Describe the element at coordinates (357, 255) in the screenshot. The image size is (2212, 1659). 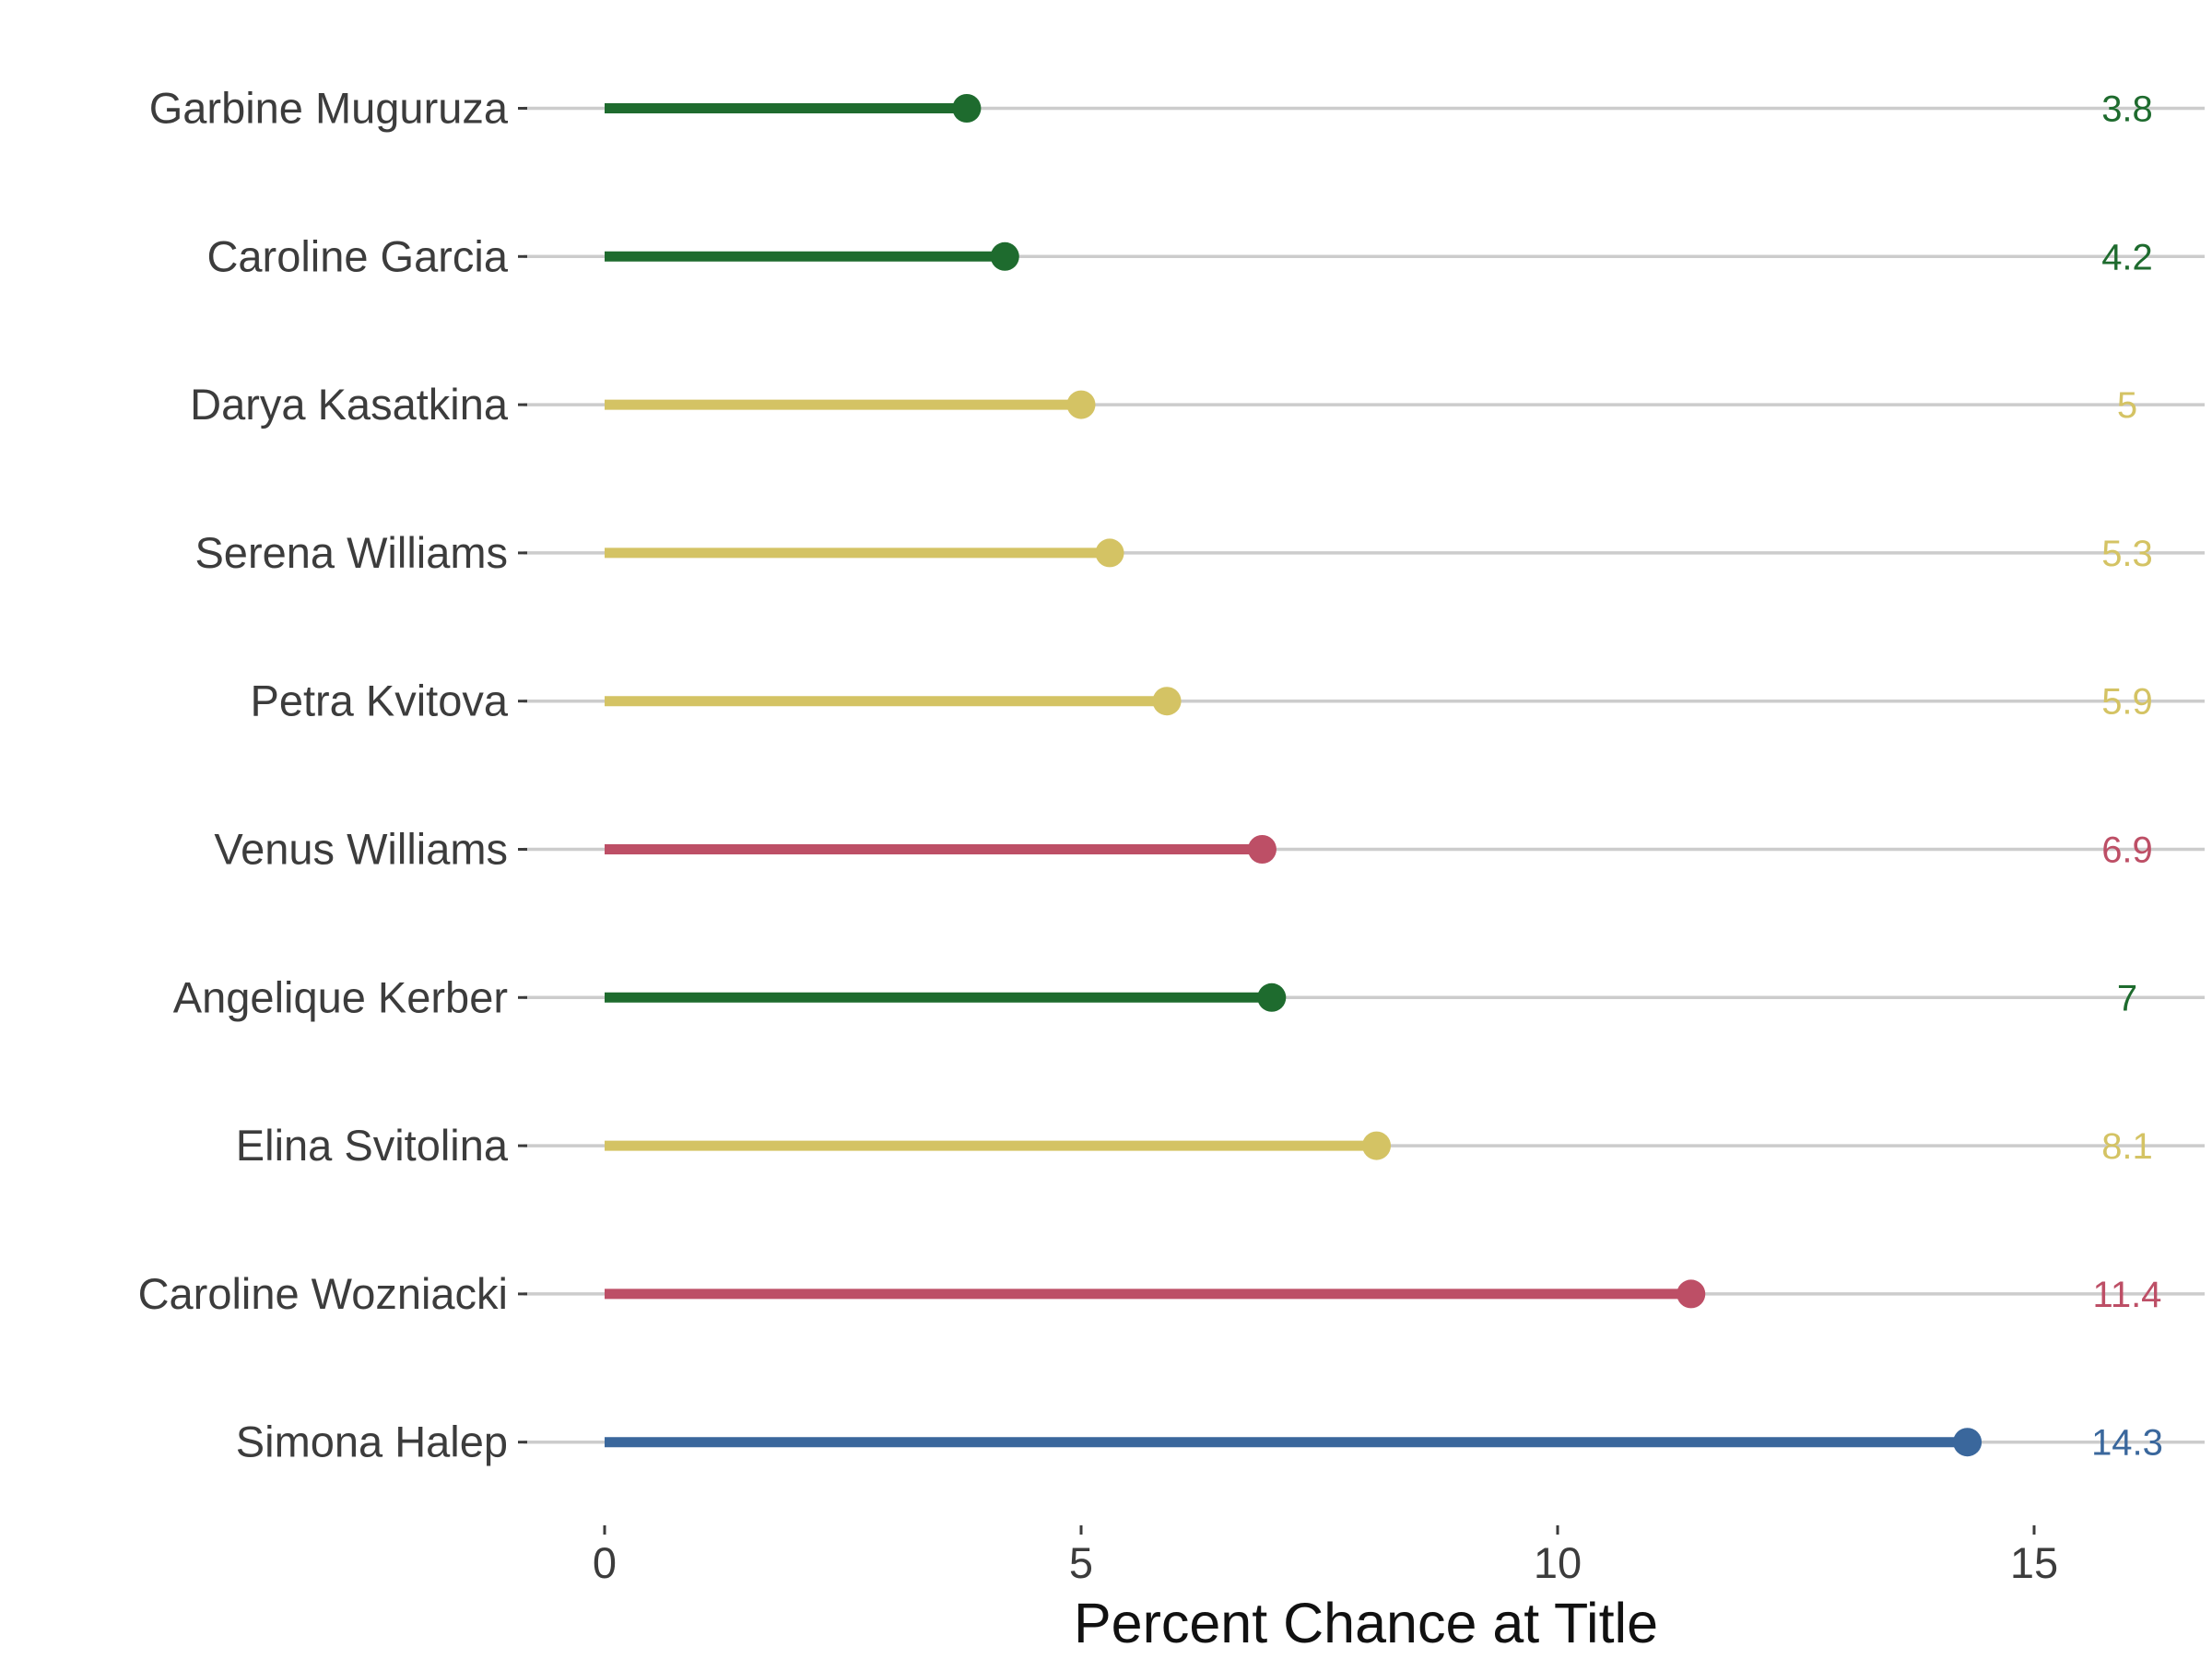
I see `category-label: Caroline Garcia` at that location.